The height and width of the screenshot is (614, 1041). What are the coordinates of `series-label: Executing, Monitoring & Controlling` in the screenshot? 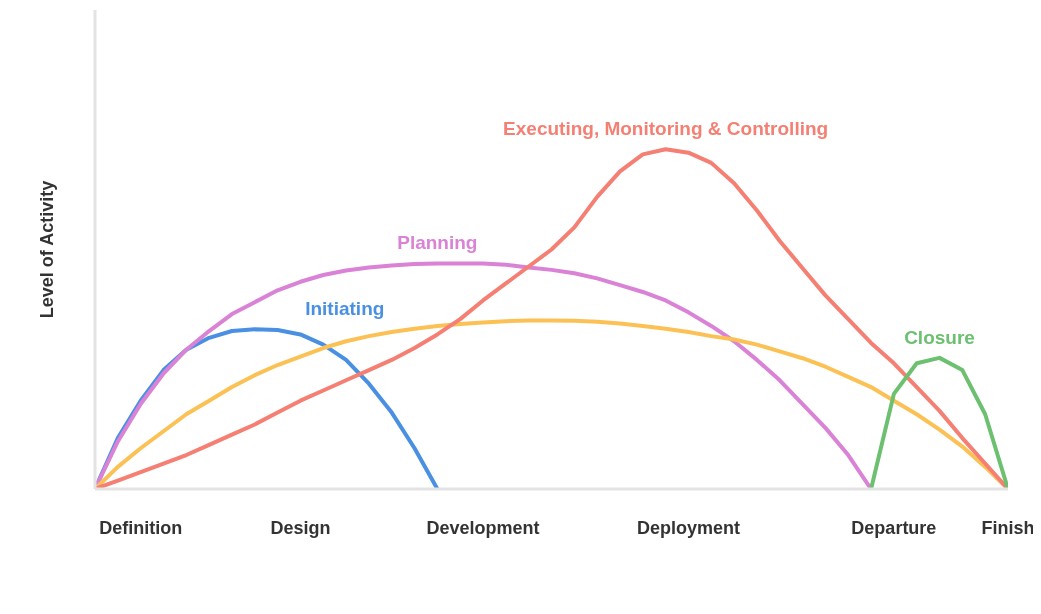 It's located at (666, 129).